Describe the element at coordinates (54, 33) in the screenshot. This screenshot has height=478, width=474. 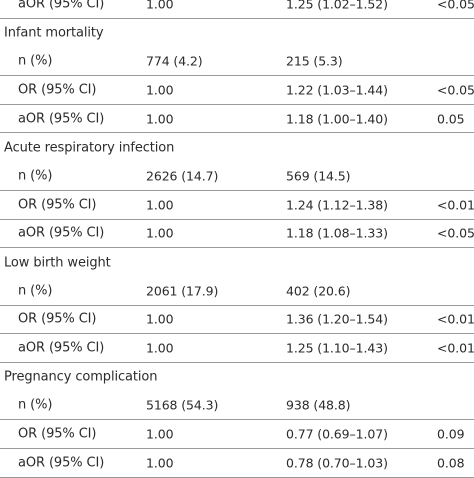
I see `section-title: Infant mortality` at that location.